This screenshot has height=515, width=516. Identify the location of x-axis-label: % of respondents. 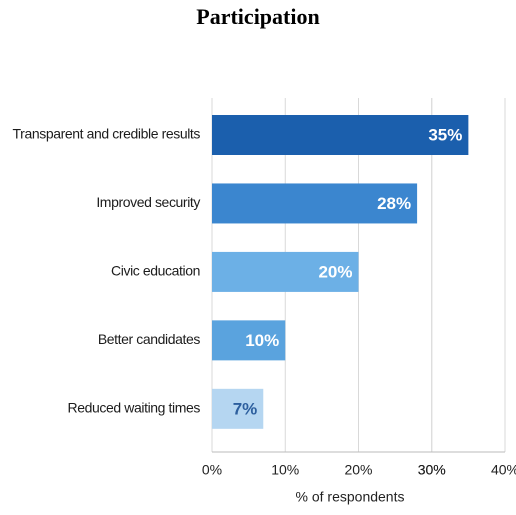
(350, 497).